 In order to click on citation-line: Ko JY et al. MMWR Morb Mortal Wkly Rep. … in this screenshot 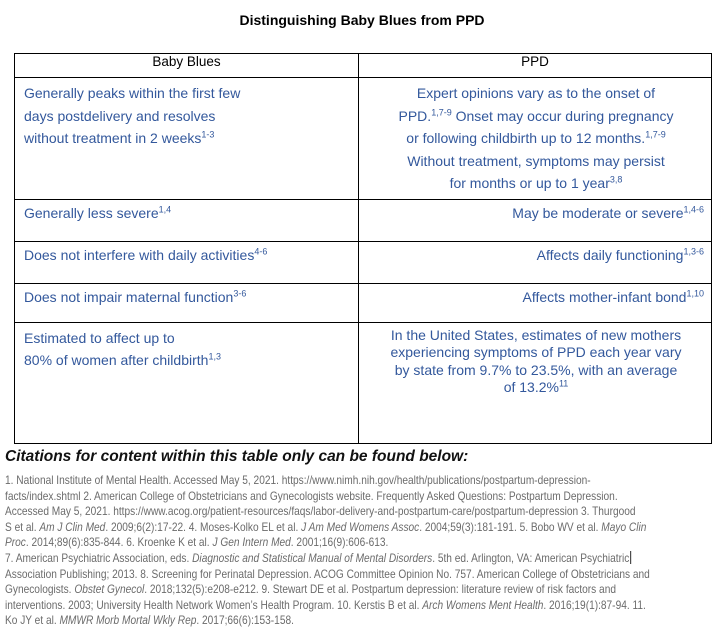, I will do `click(149, 620)`.